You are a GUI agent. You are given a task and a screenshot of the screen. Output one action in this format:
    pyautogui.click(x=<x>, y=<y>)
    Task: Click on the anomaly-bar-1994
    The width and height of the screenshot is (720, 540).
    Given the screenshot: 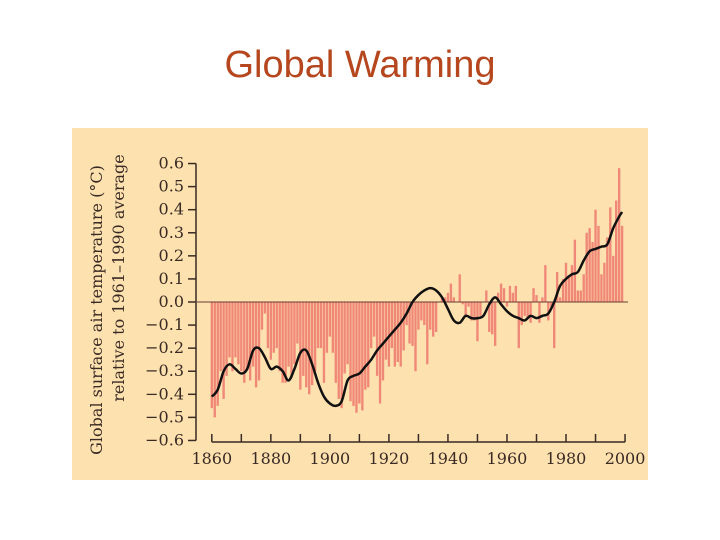 What is the action you would take?
    pyautogui.click(x=607, y=269)
    